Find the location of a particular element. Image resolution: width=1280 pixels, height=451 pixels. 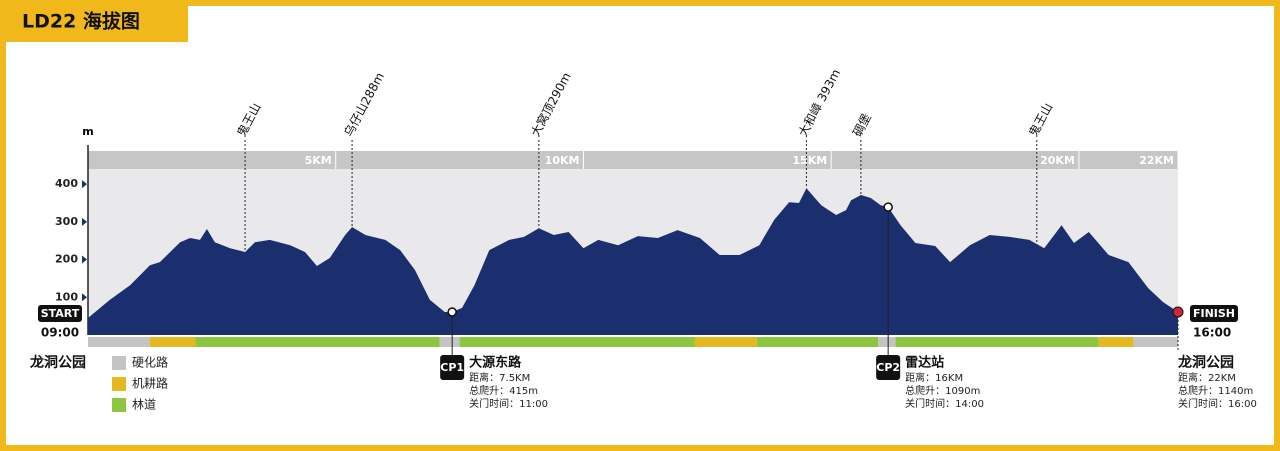

x-tick-label: 20KM is located at coordinates (1057, 160).